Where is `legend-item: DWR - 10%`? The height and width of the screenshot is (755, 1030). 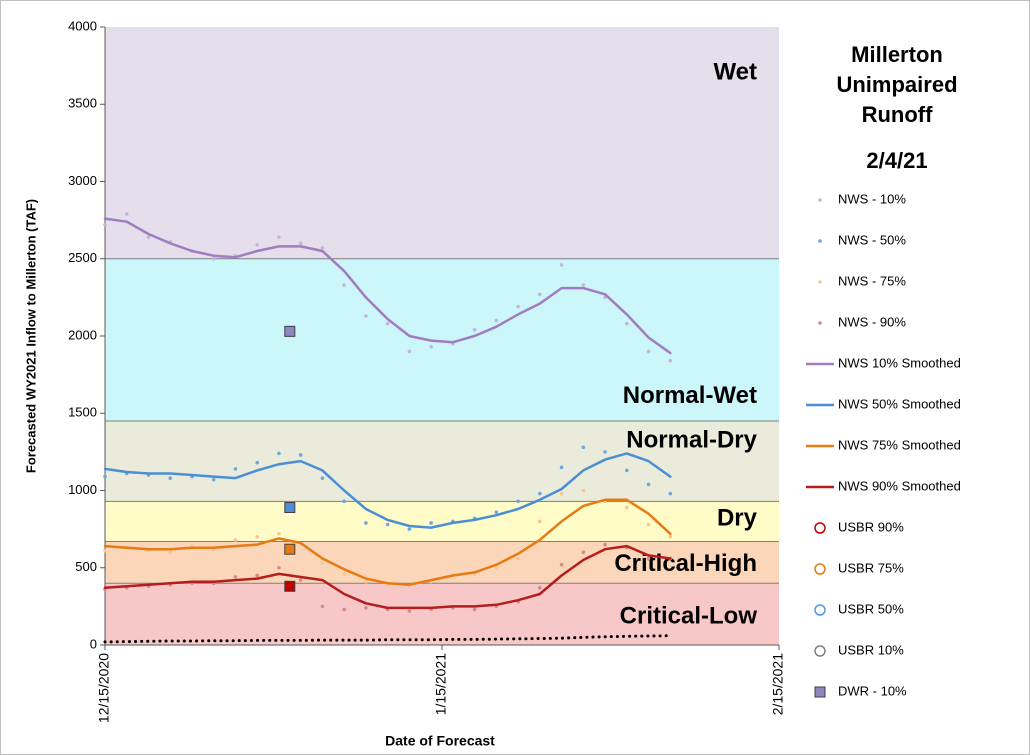 legend-item: DWR - 10% is located at coordinates (860, 690).